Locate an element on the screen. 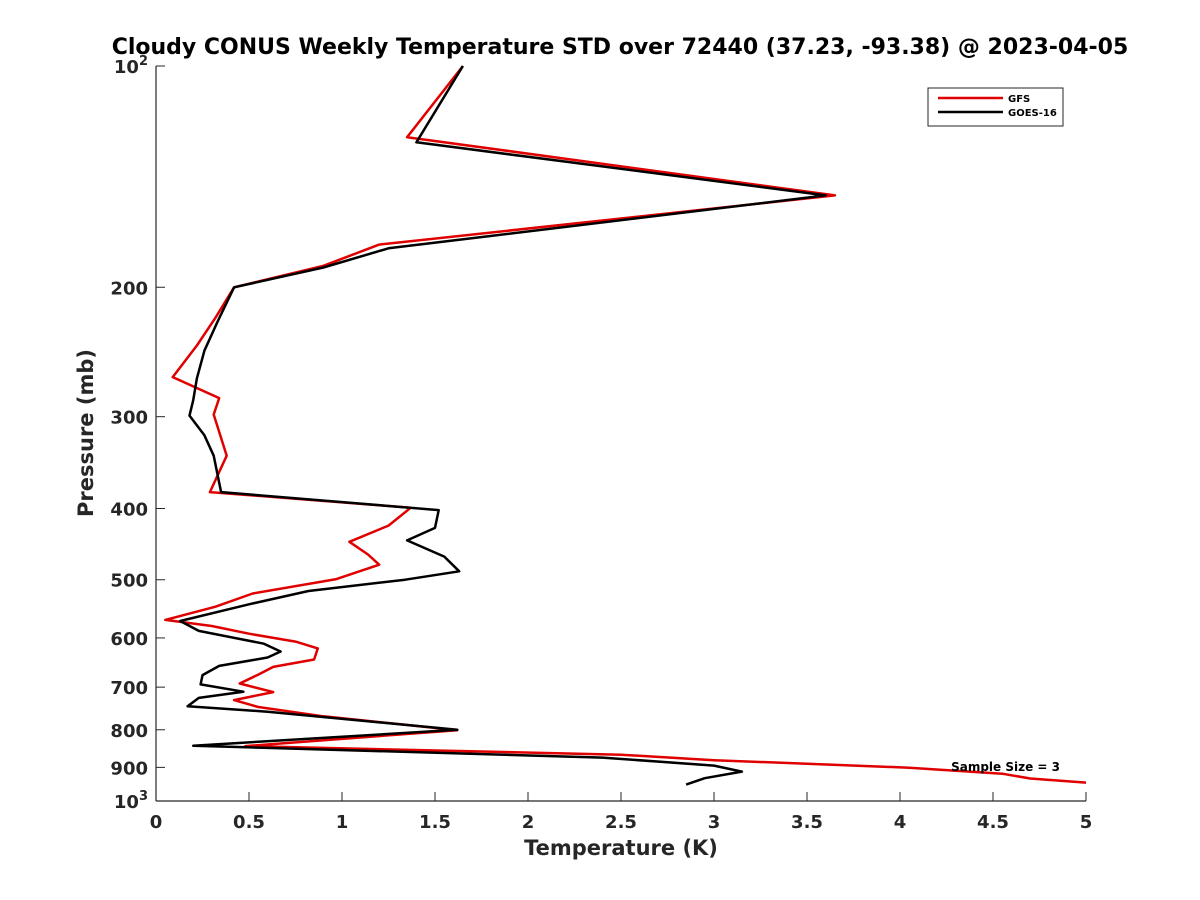  x-tick-label: 2.5 is located at coordinates (621, 822).